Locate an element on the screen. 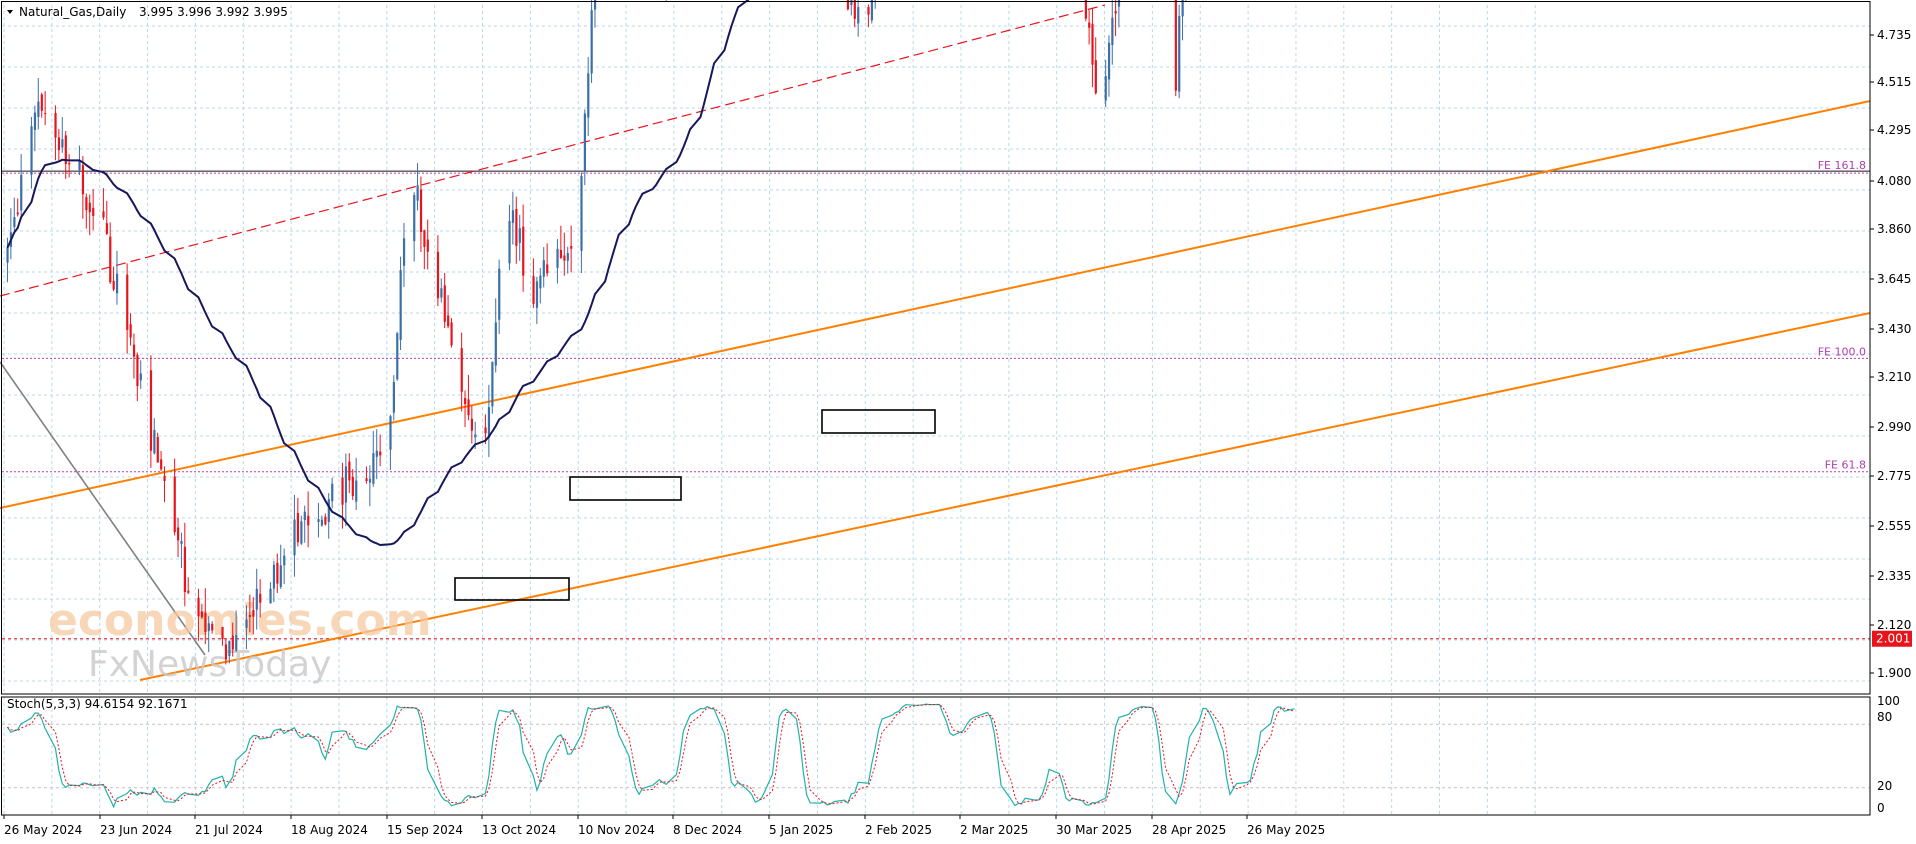  price-tick-label: 3.860 is located at coordinates (1894, 229).